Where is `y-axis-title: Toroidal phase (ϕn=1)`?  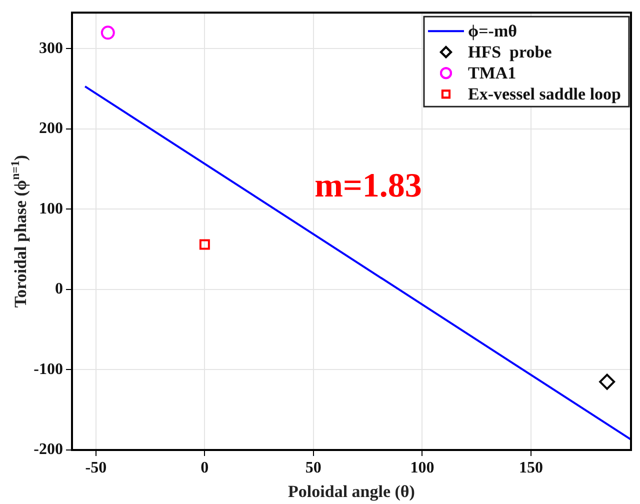
y-axis-title: Toroidal phase (ϕn=1) is located at coordinates (19, 231).